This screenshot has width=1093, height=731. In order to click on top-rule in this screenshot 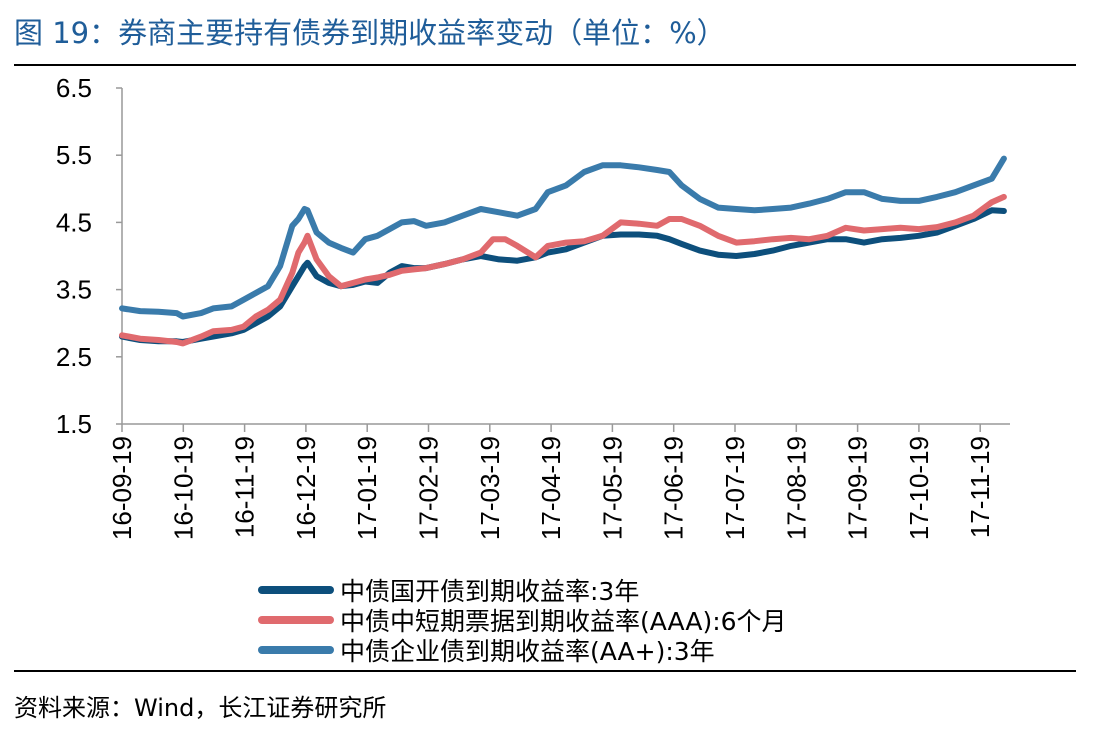, I will do `click(545, 65)`.